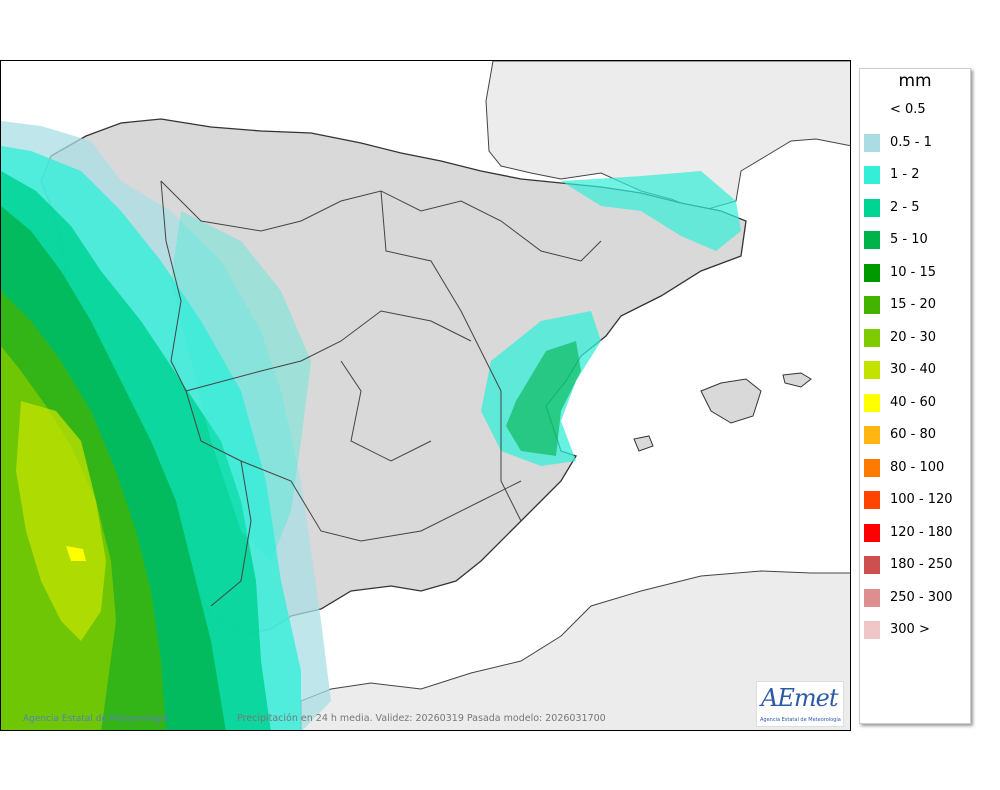 Image resolution: width=1000 pixels, height=790 pixels. What do you see at coordinates (651, 211) in the screenshot?
I see `precip-ne-light` at bounding box center [651, 211].